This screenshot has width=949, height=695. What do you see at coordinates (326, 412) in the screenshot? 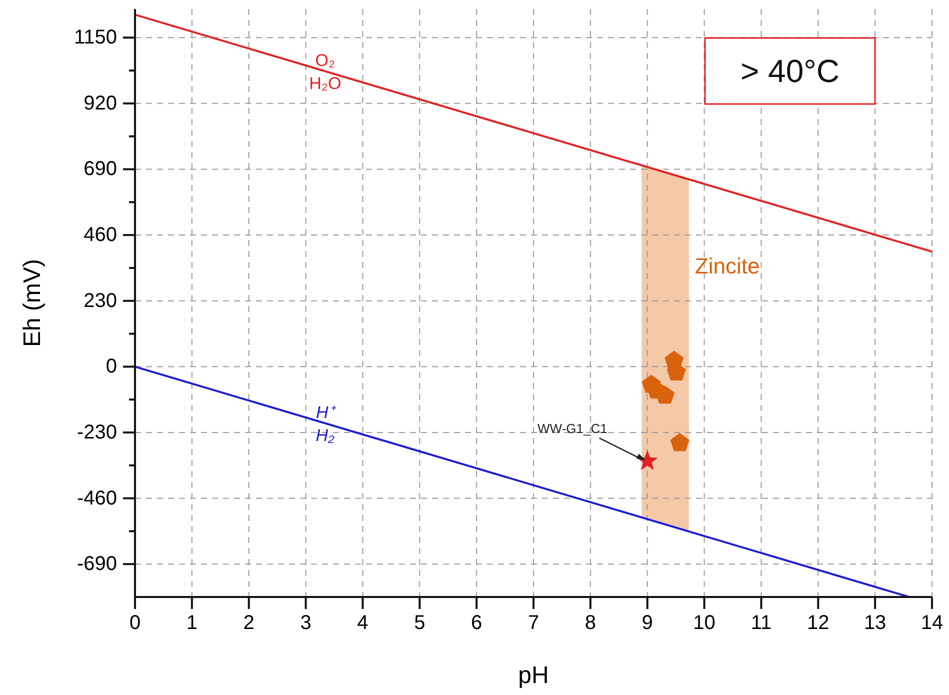
I see `annotation: H⁺` at bounding box center [326, 412].